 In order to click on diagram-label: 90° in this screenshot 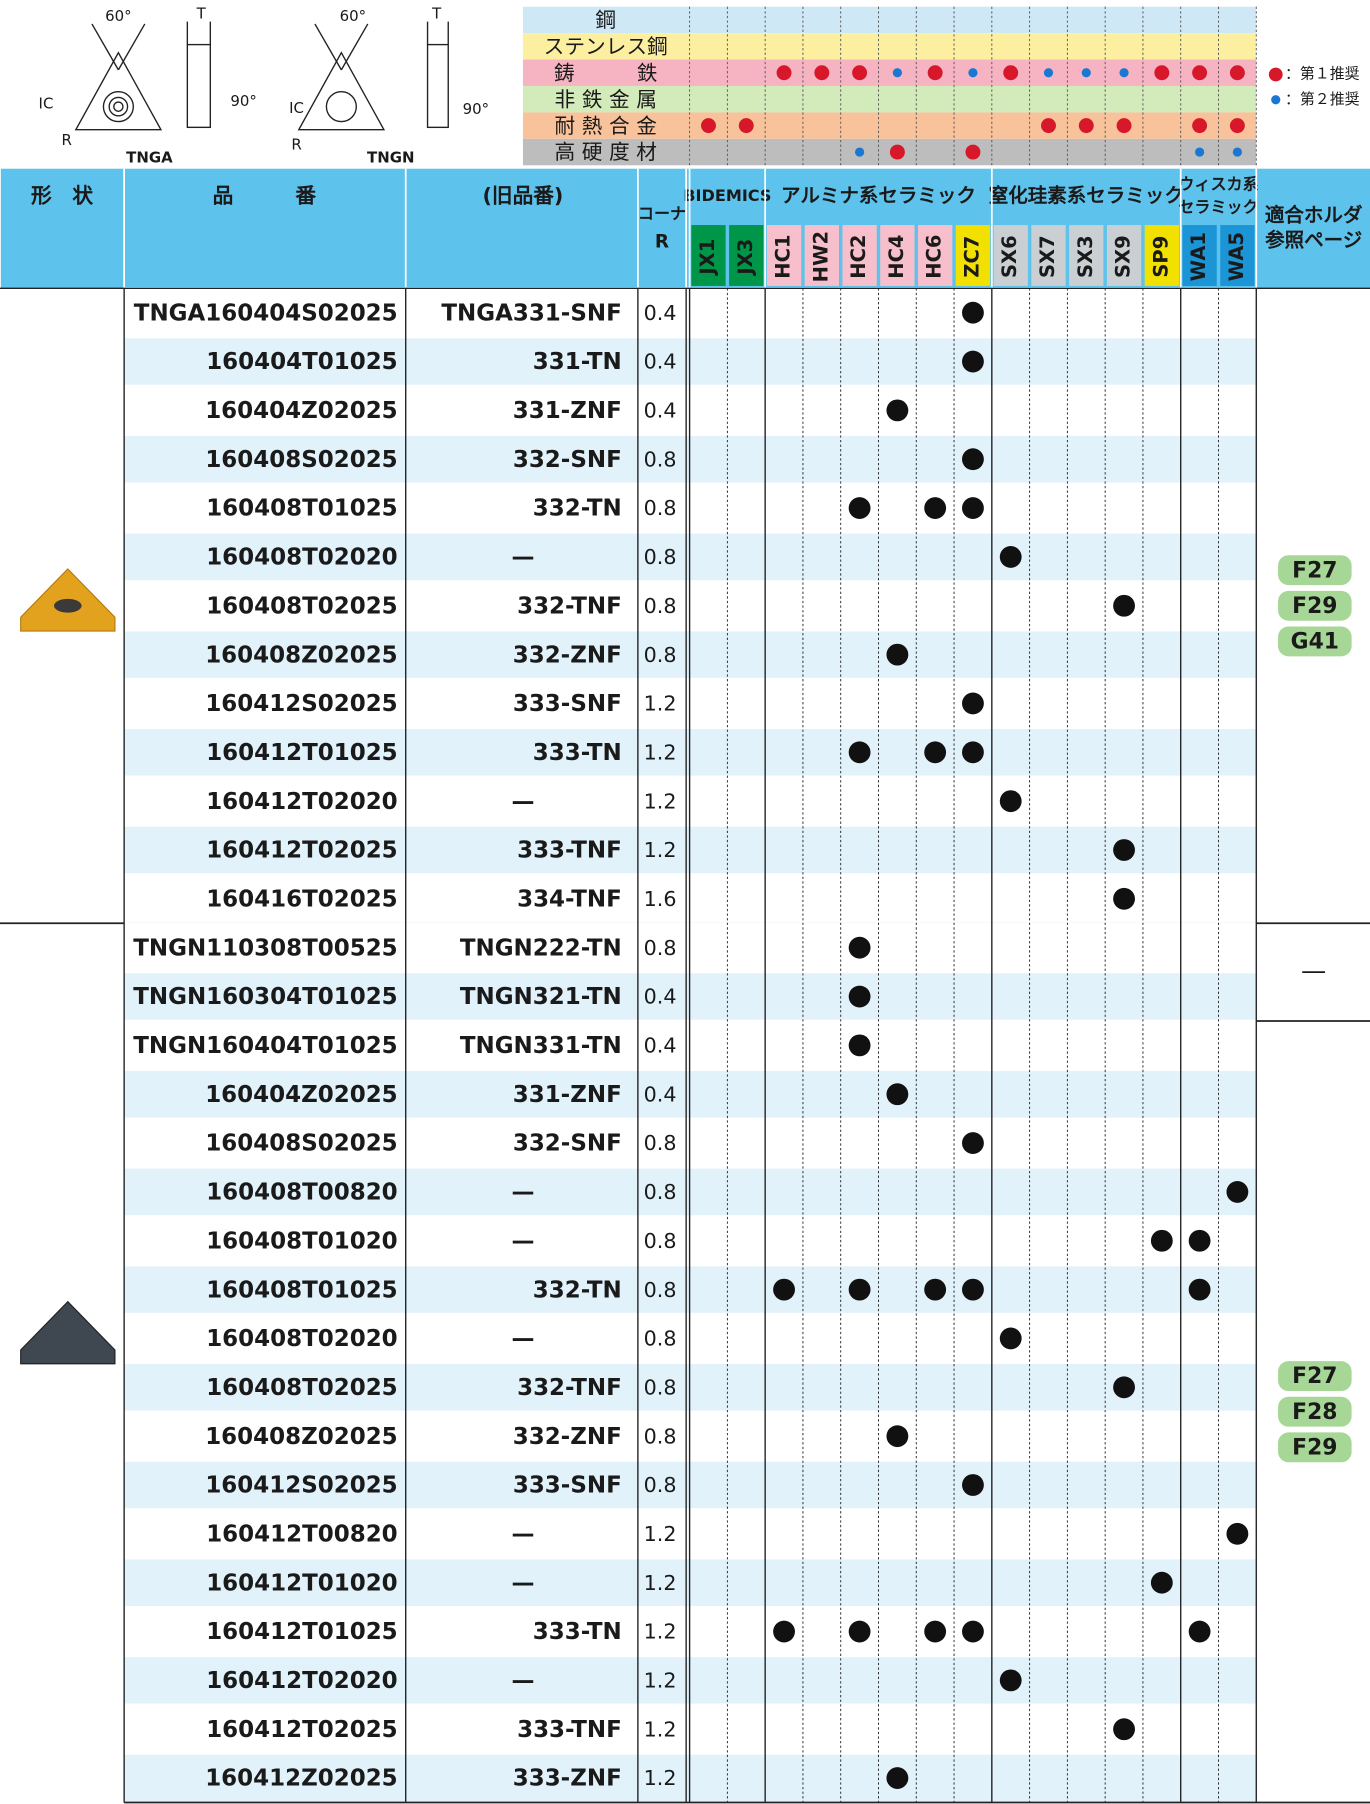, I will do `click(243, 101)`.